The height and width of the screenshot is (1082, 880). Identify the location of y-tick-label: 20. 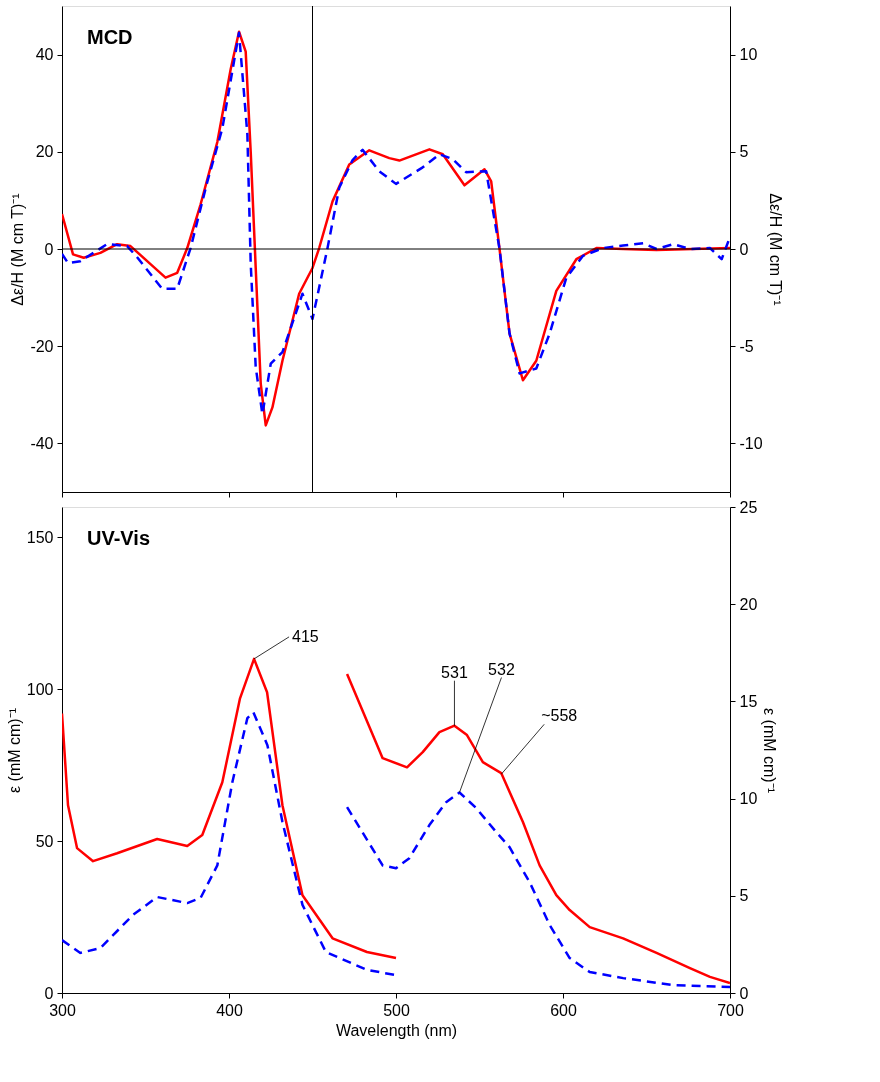
(44, 152).